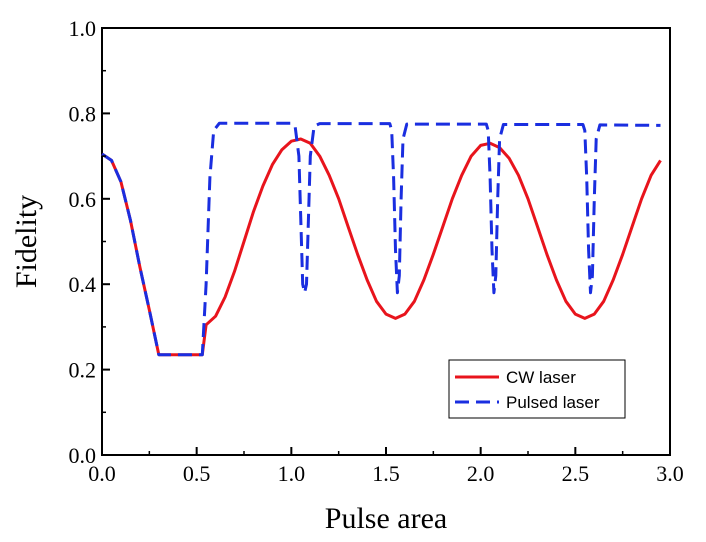 The width and height of the screenshot is (706, 542). I want to click on legend-box, so click(537, 389).